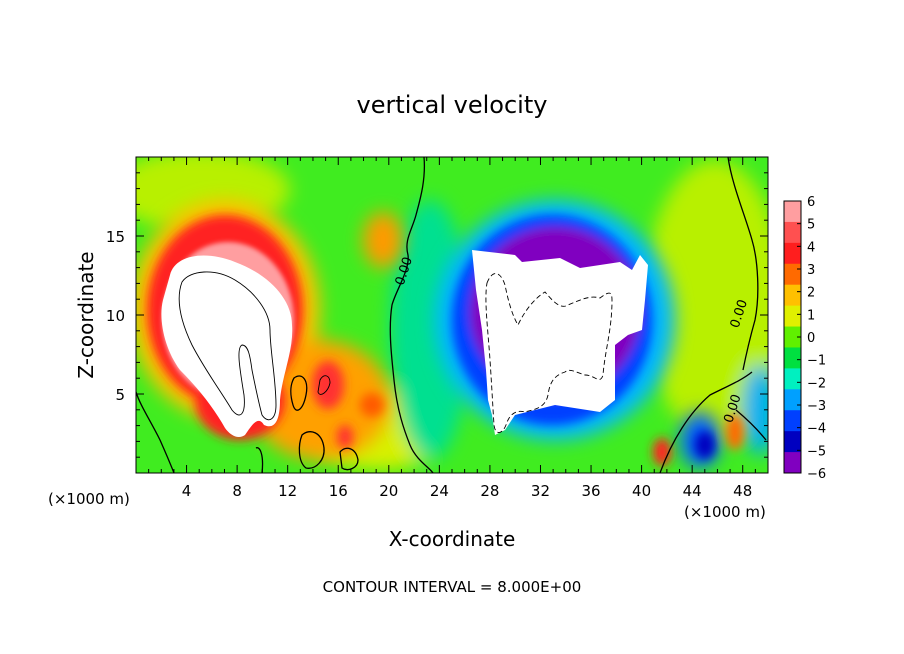  What do you see at coordinates (338, 491) in the screenshot?
I see `x-tick-label: 16` at bounding box center [338, 491].